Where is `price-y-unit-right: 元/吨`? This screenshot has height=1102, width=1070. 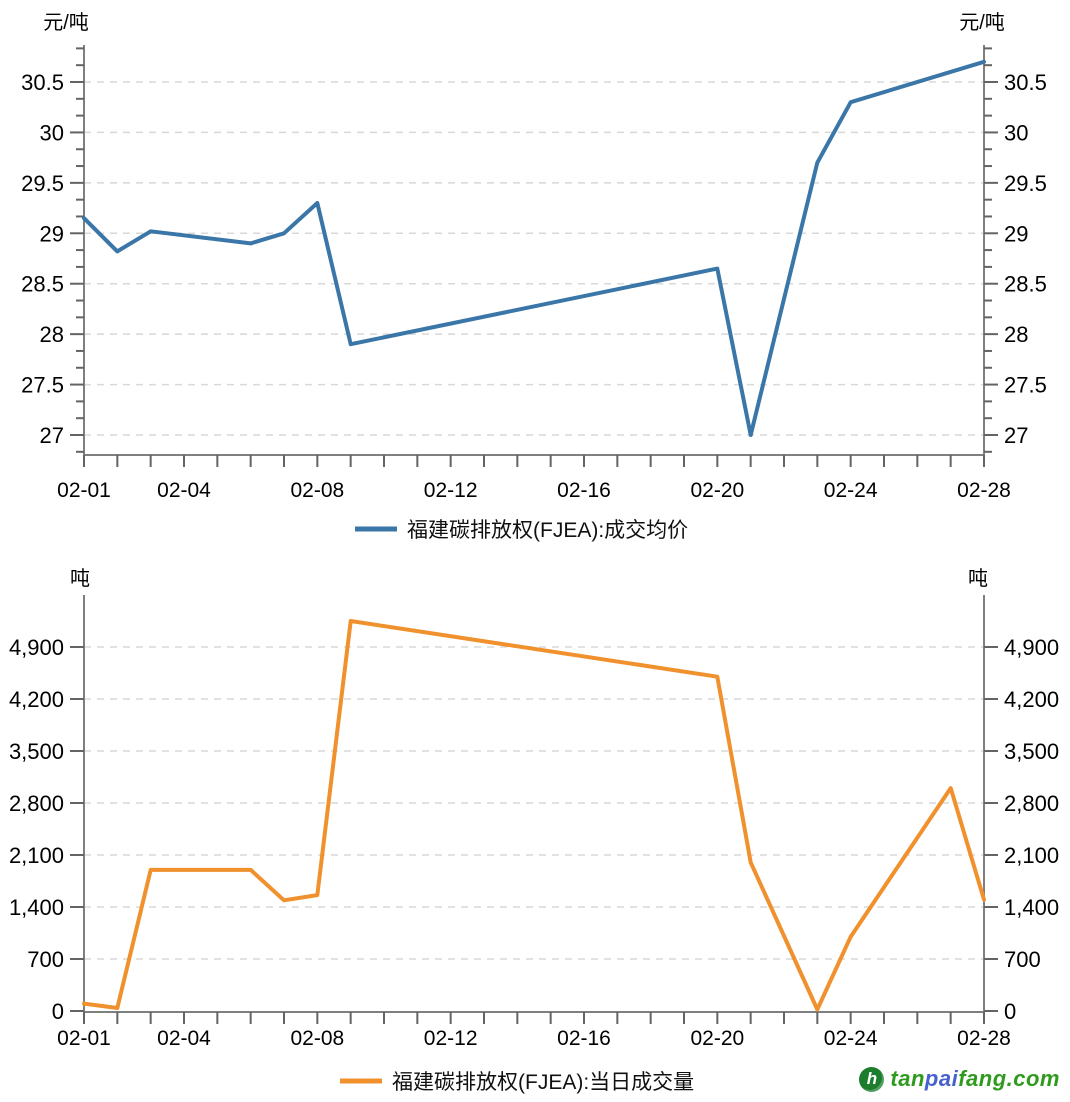 price-y-unit-right: 元/吨 is located at coordinates (982, 22).